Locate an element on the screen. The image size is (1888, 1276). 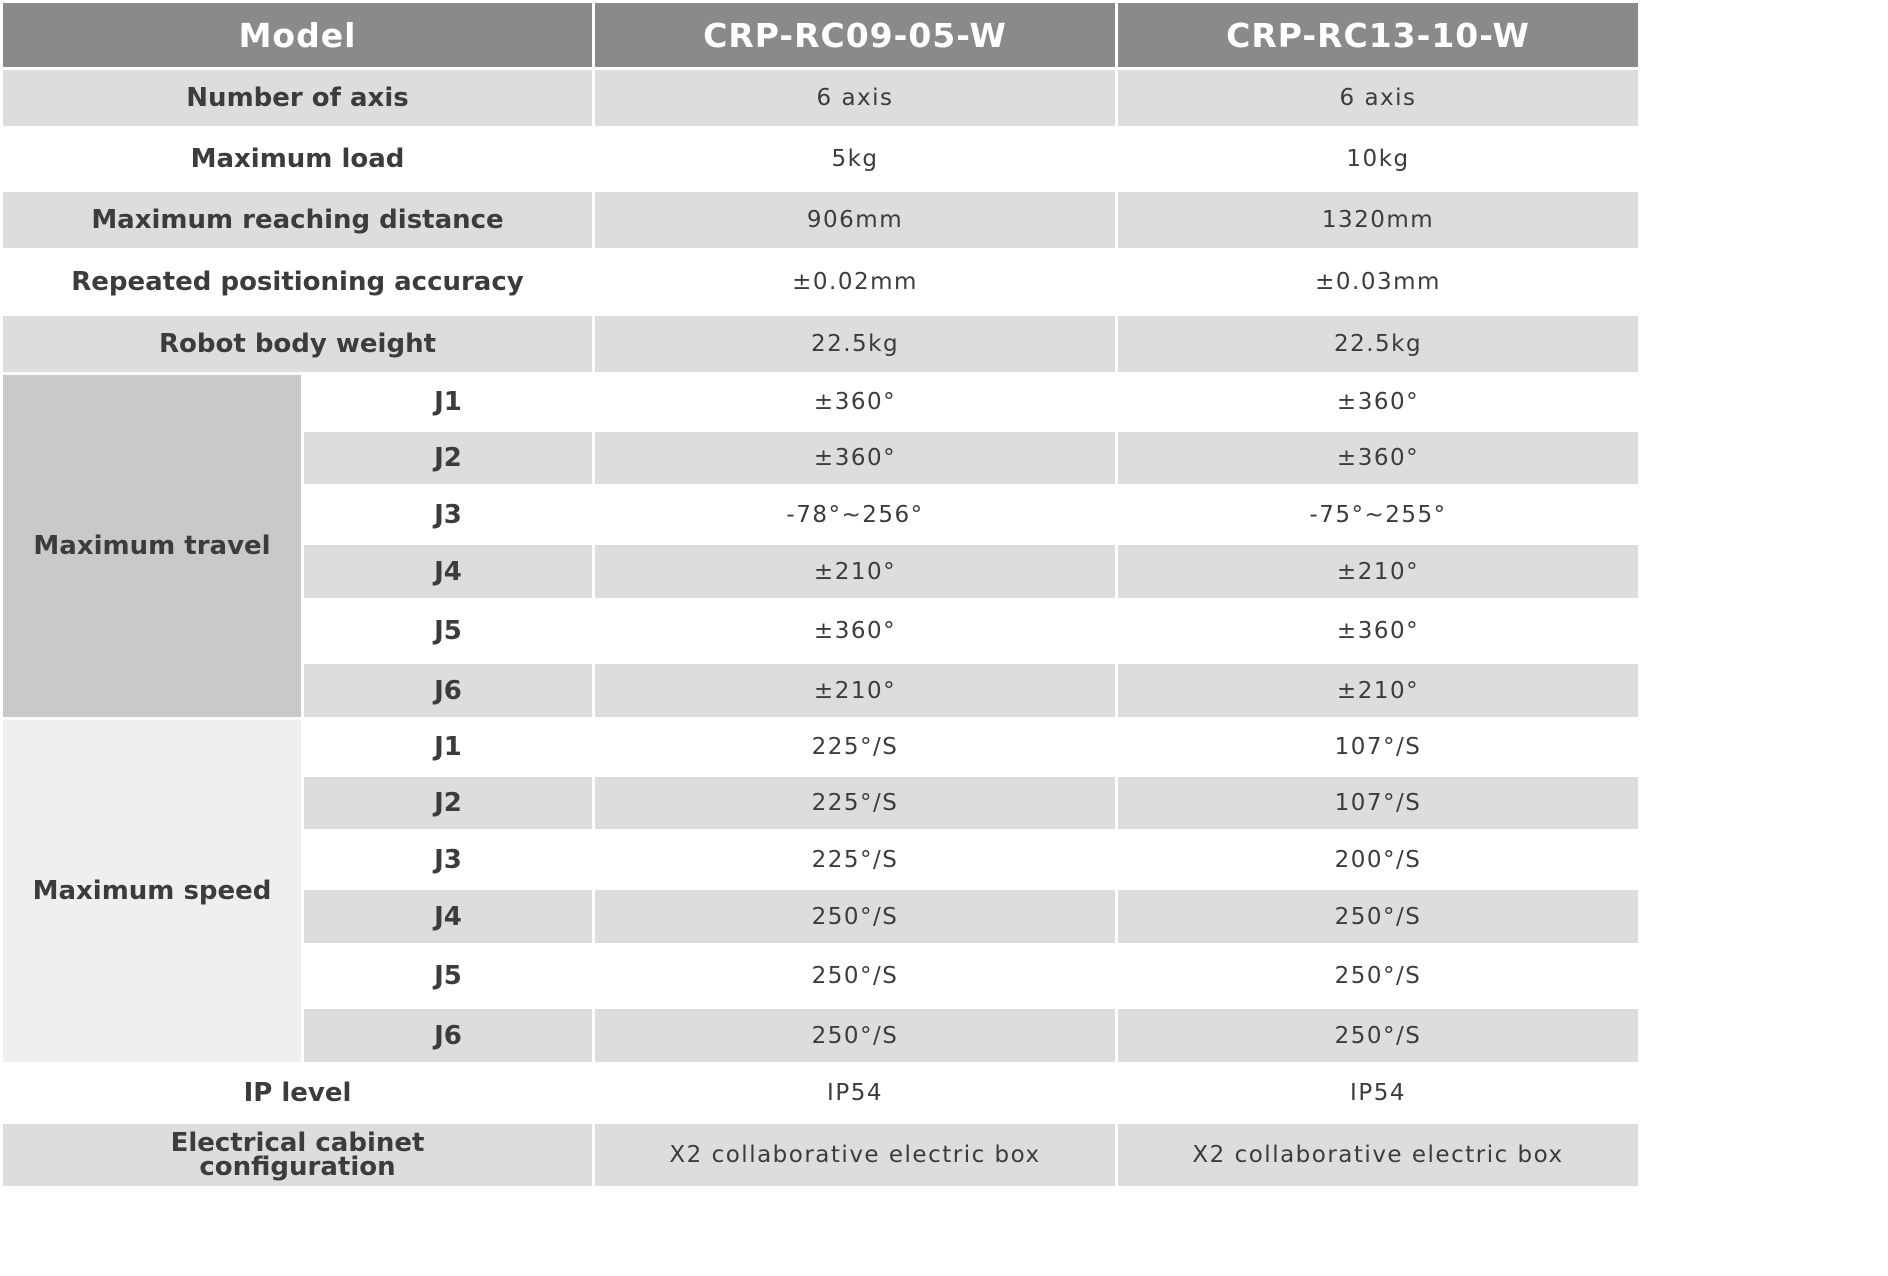
model-header: Model is located at coordinates (298, 35).